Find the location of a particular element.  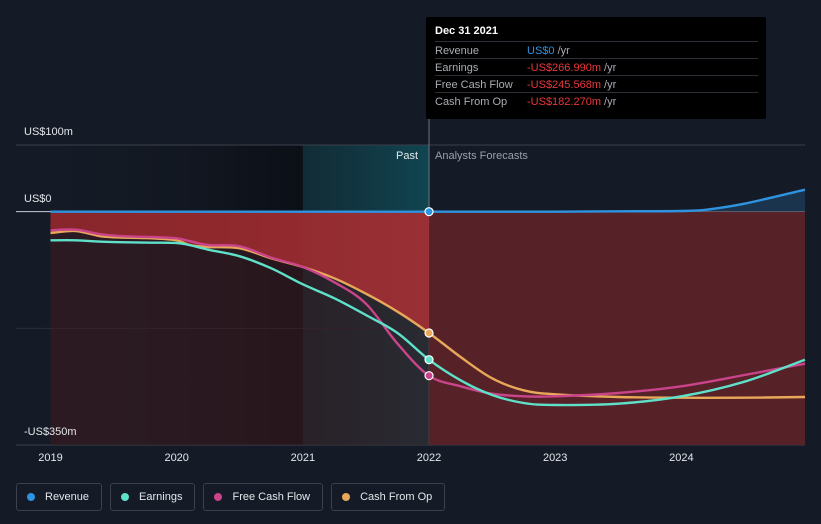

x-tick-label-2022: 2022 is located at coordinates (429, 458).